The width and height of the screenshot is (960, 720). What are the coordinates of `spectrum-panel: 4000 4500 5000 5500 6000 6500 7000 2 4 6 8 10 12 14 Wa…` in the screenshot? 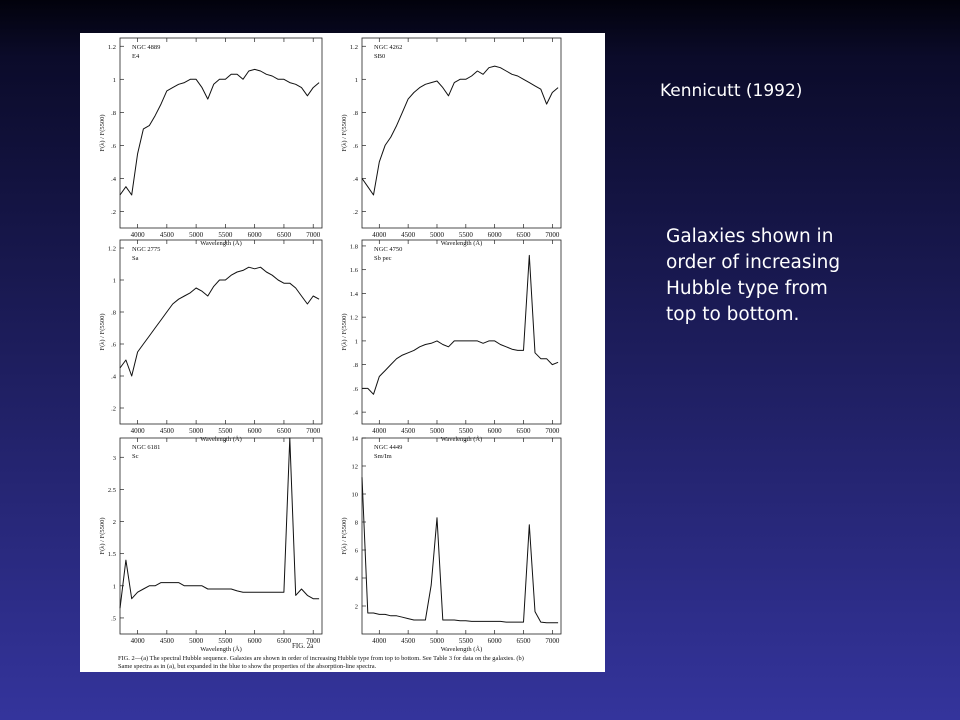 It's located at (451, 544).